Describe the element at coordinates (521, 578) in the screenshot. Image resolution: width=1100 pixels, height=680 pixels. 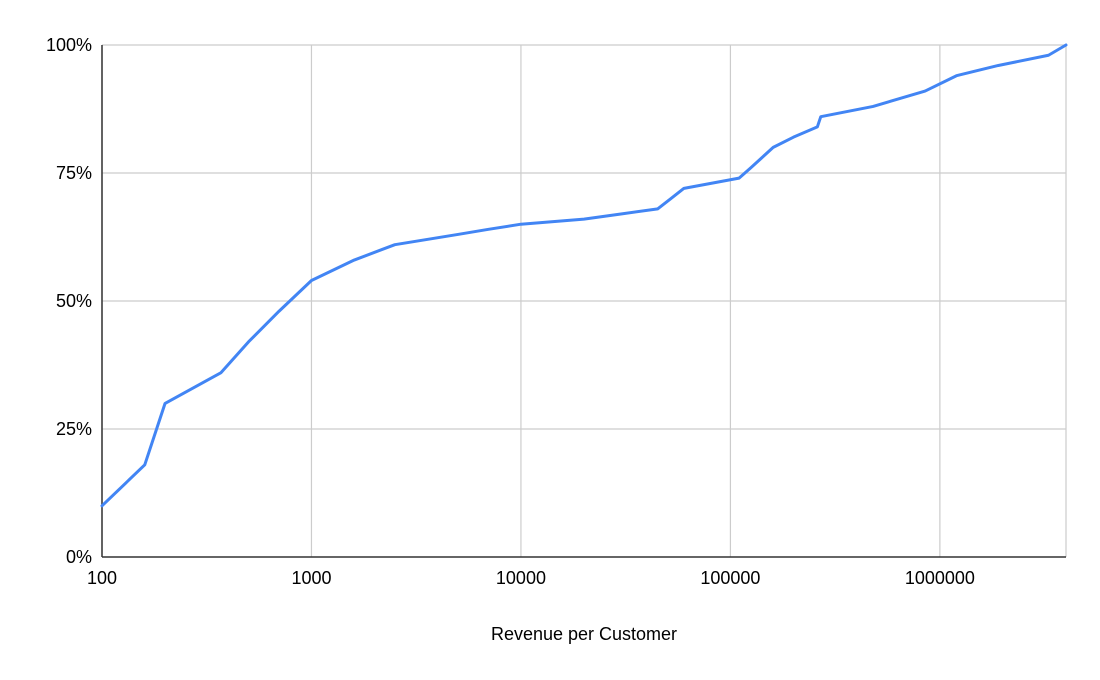
I see `x-tick-label: 10000` at that location.